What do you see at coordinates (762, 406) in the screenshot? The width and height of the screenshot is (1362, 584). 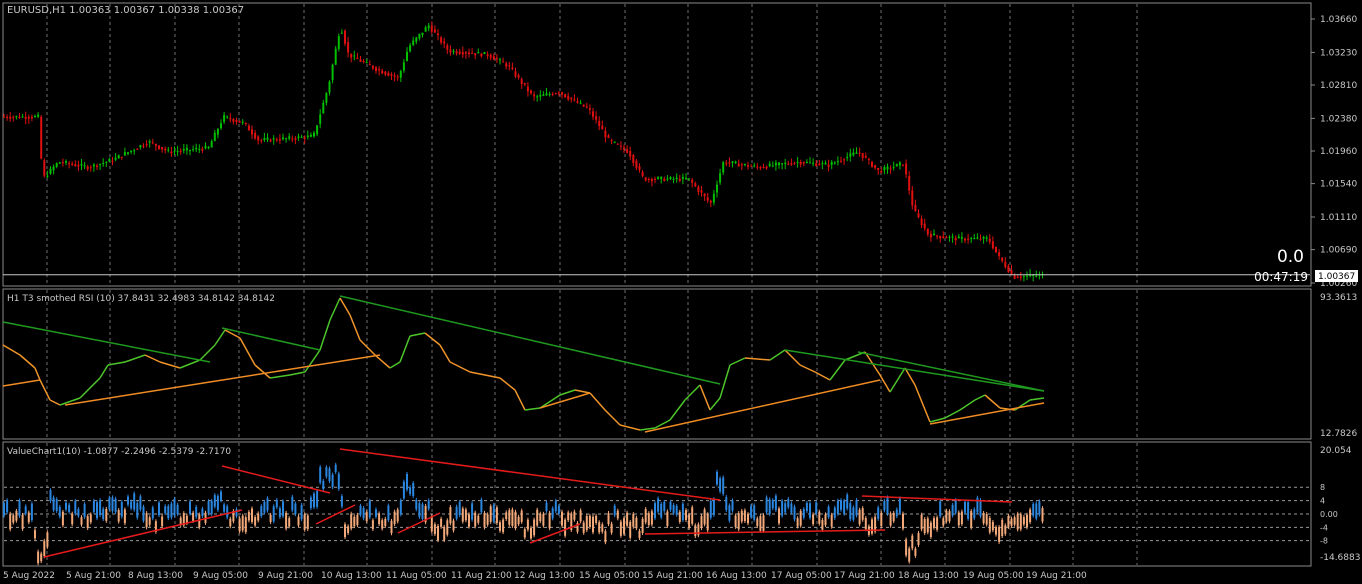 I see `rsi-trendline-orange` at bounding box center [762, 406].